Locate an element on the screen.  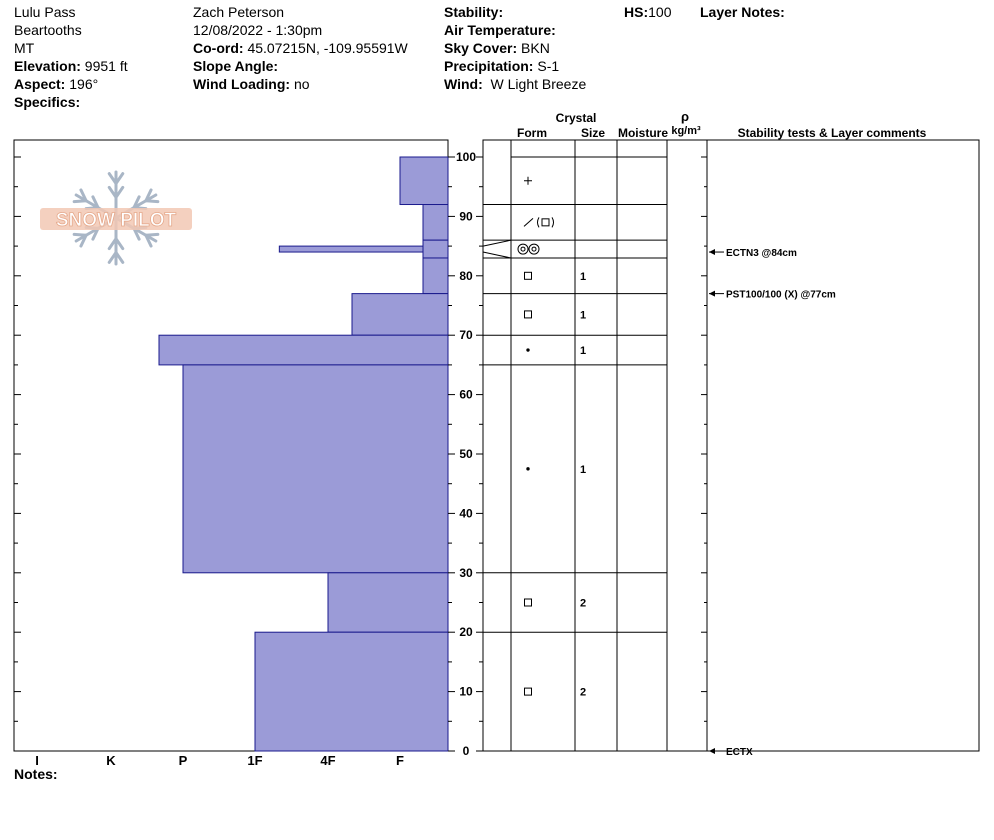
stability-test: PST100/100 (X) @77cm is located at coordinates (772, 295).